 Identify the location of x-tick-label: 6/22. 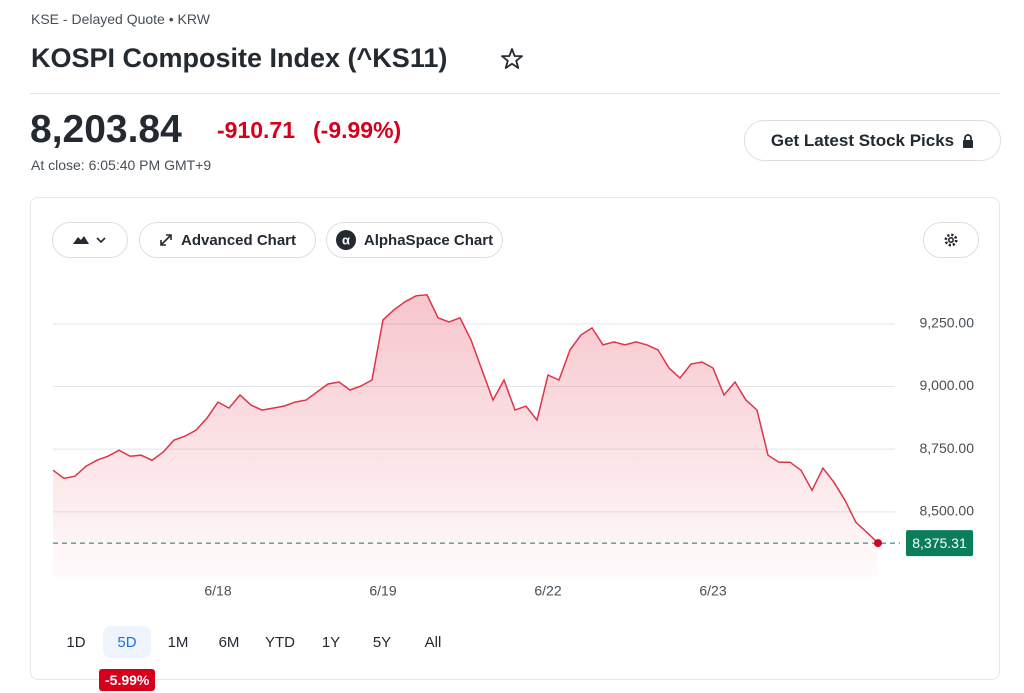
(547, 591).